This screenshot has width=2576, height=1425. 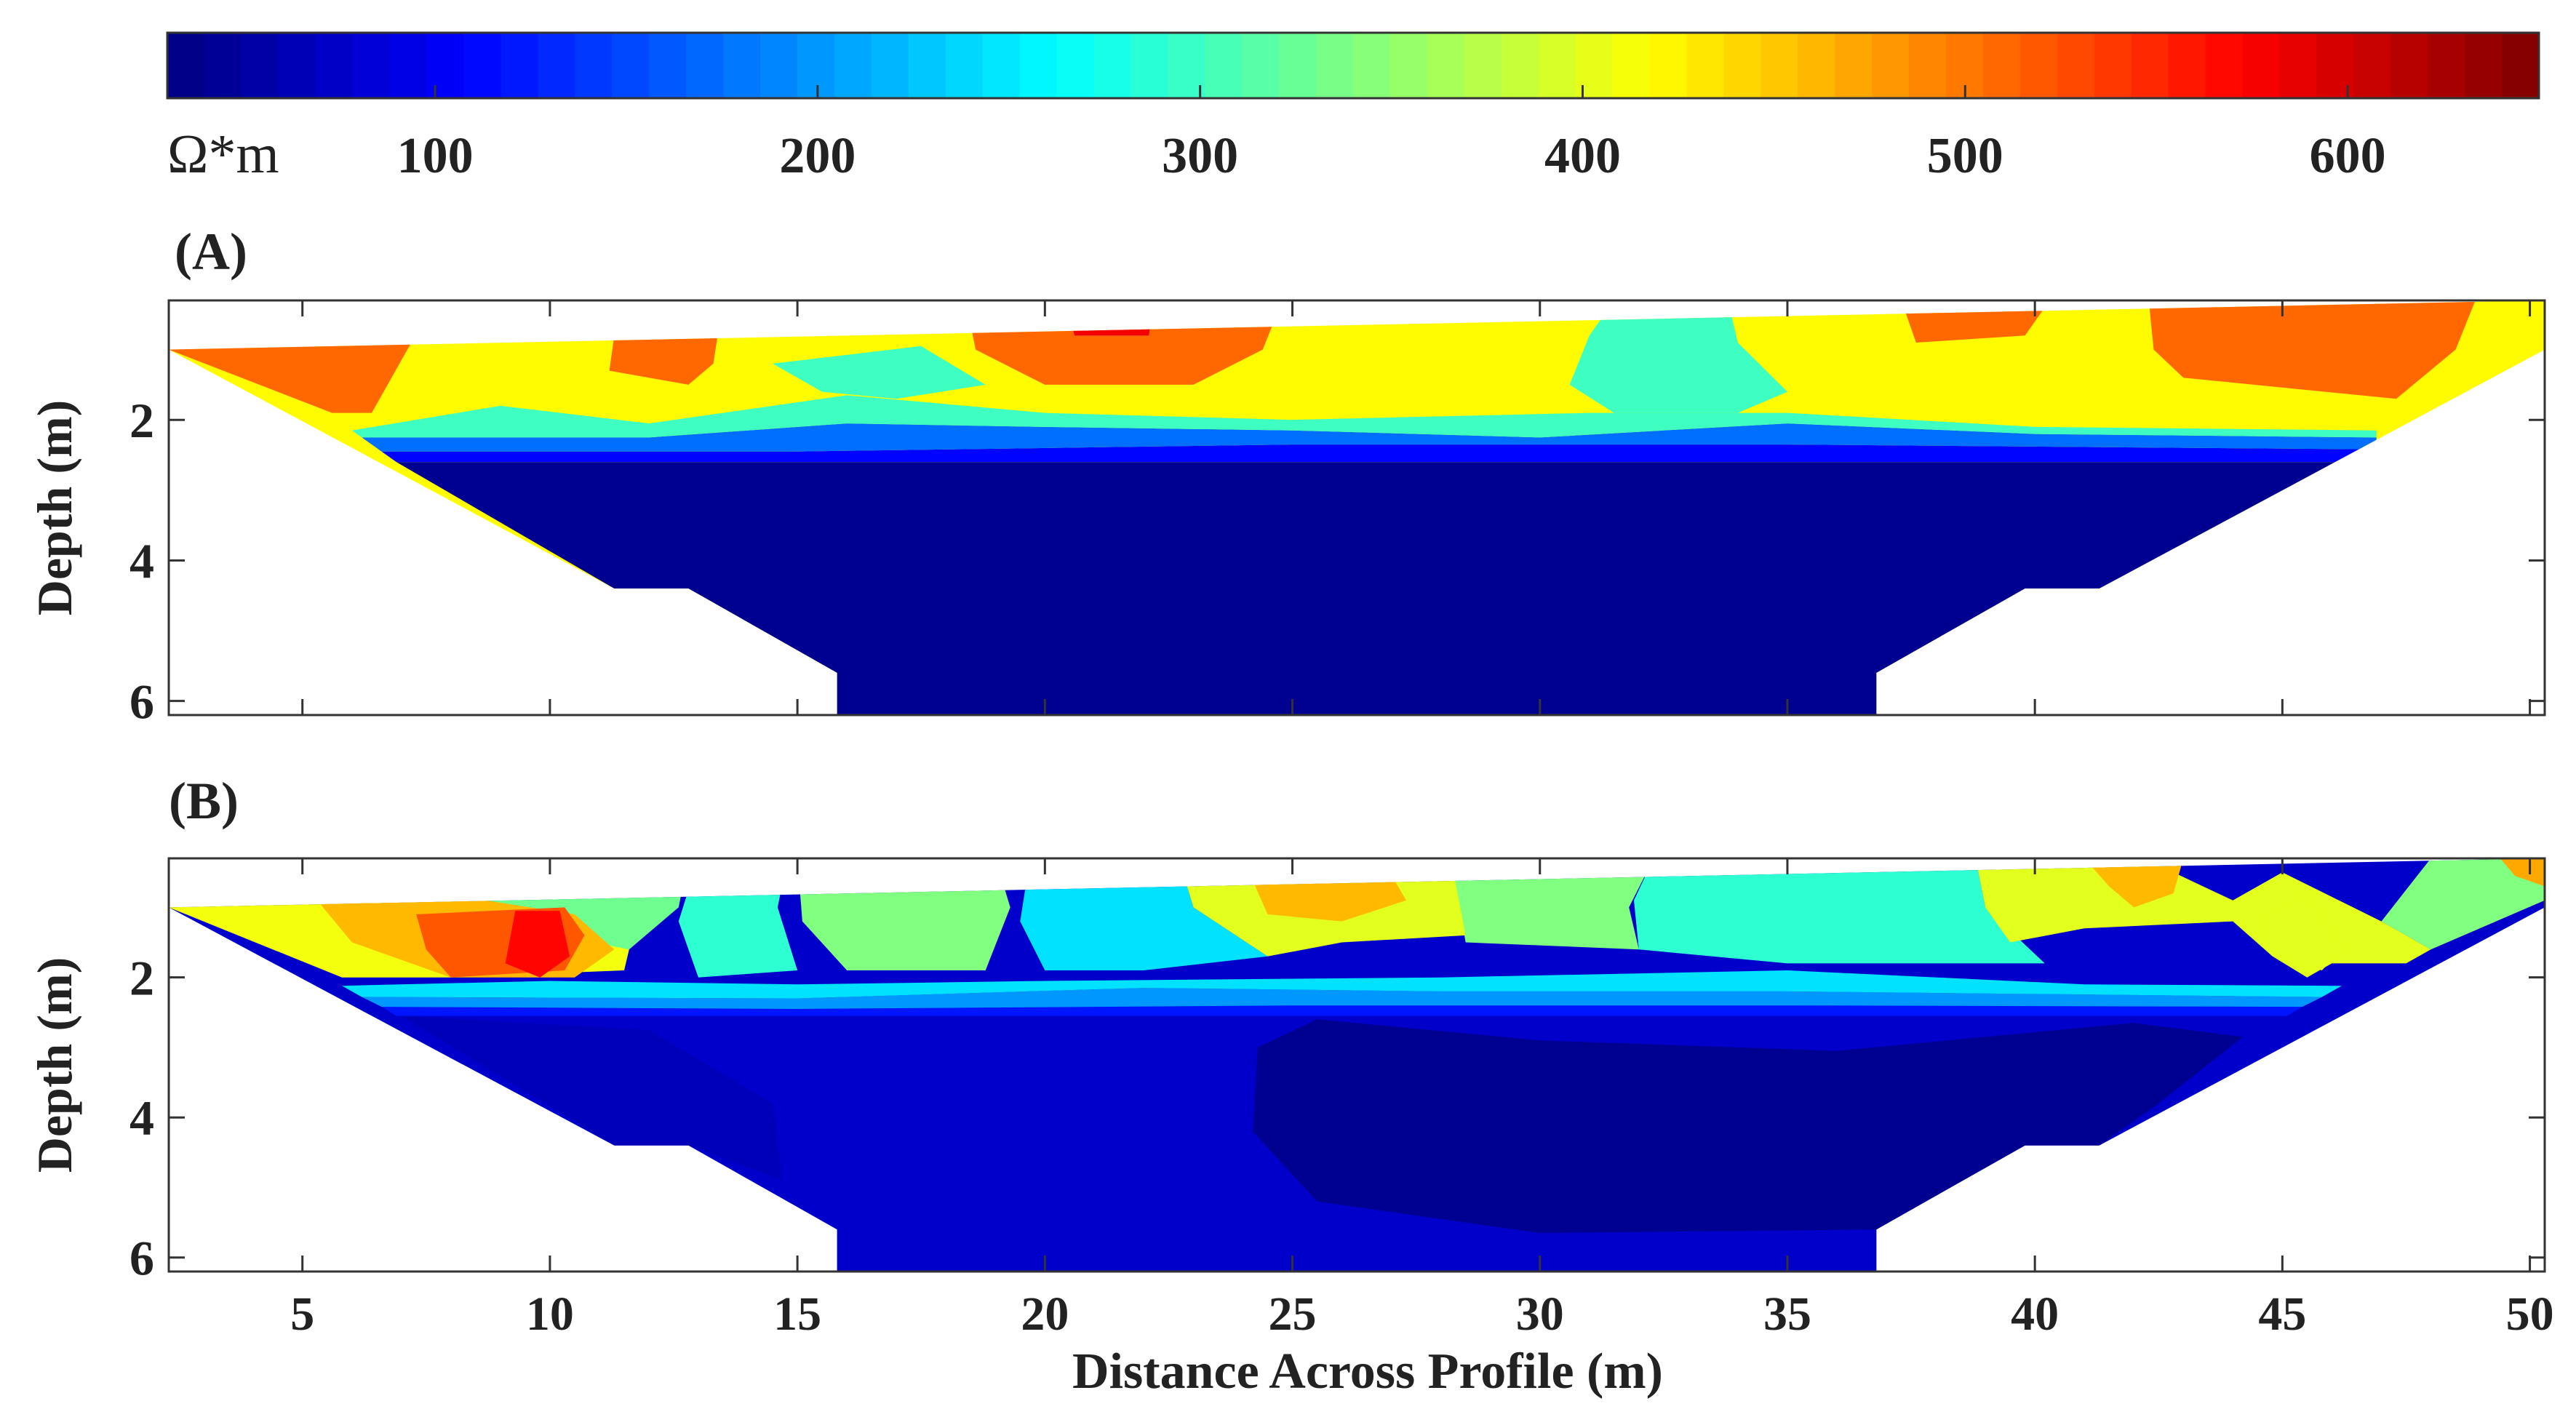 What do you see at coordinates (302, 1314) in the screenshot?
I see `x-tick-label: 5` at bounding box center [302, 1314].